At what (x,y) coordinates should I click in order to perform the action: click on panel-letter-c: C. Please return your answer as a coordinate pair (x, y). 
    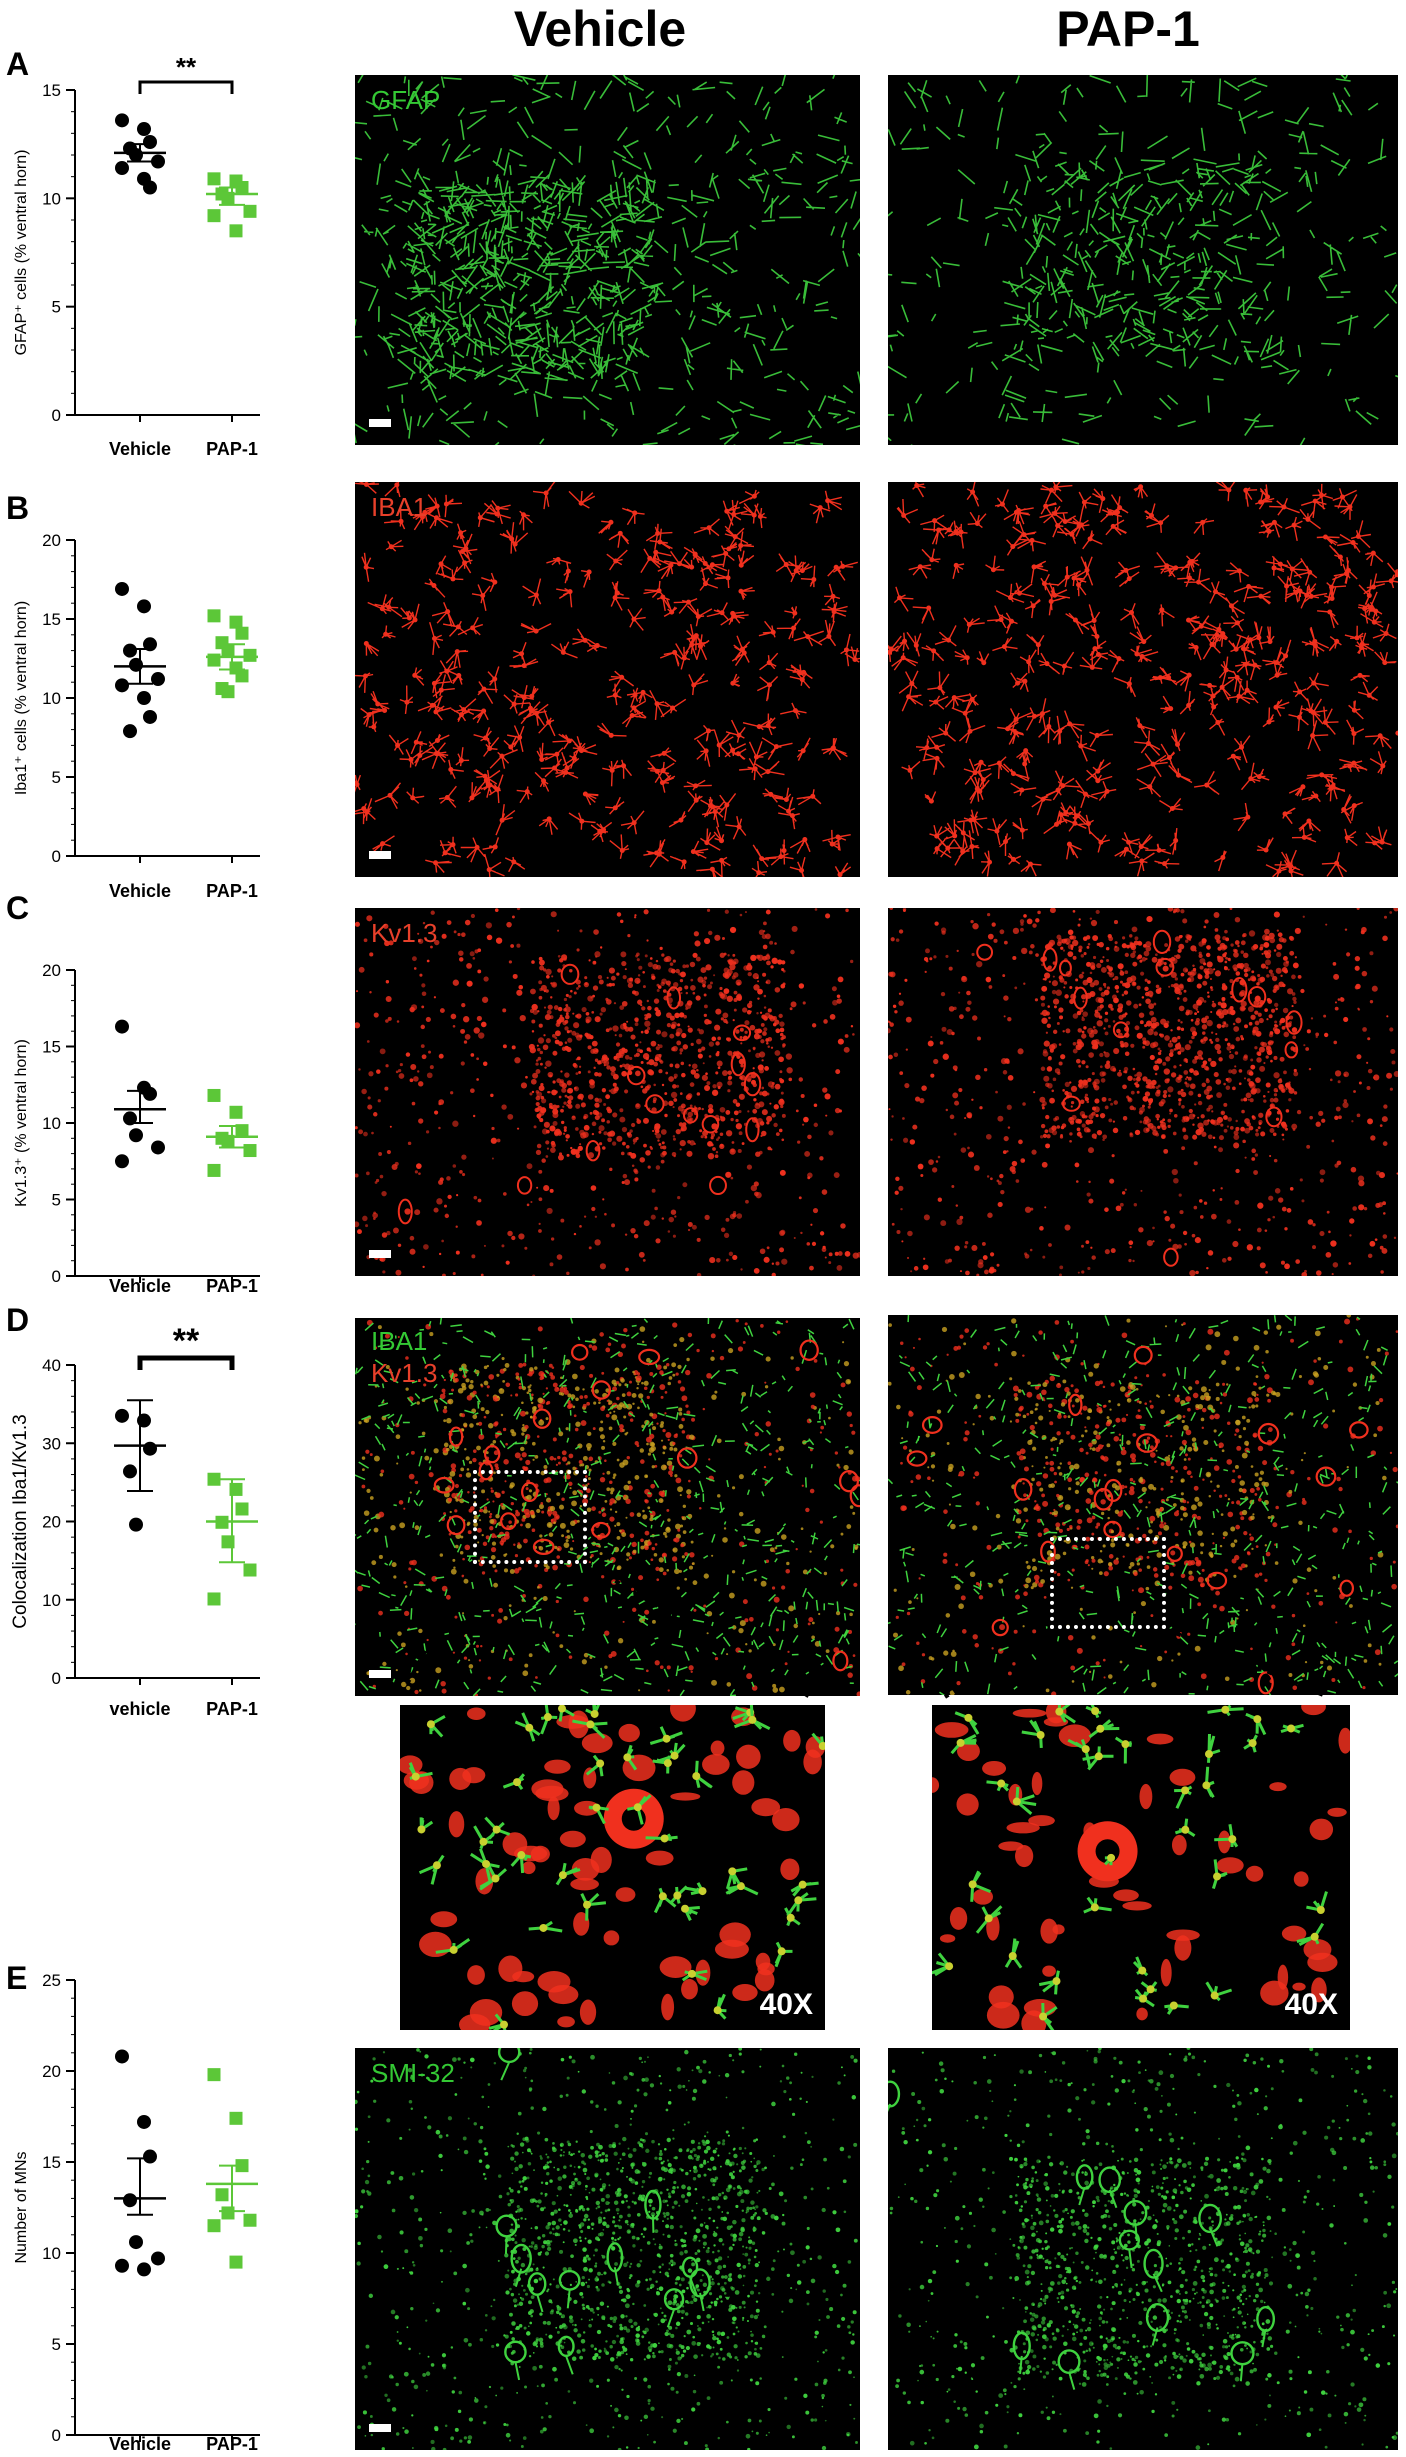
    Looking at the image, I should click on (18, 908).